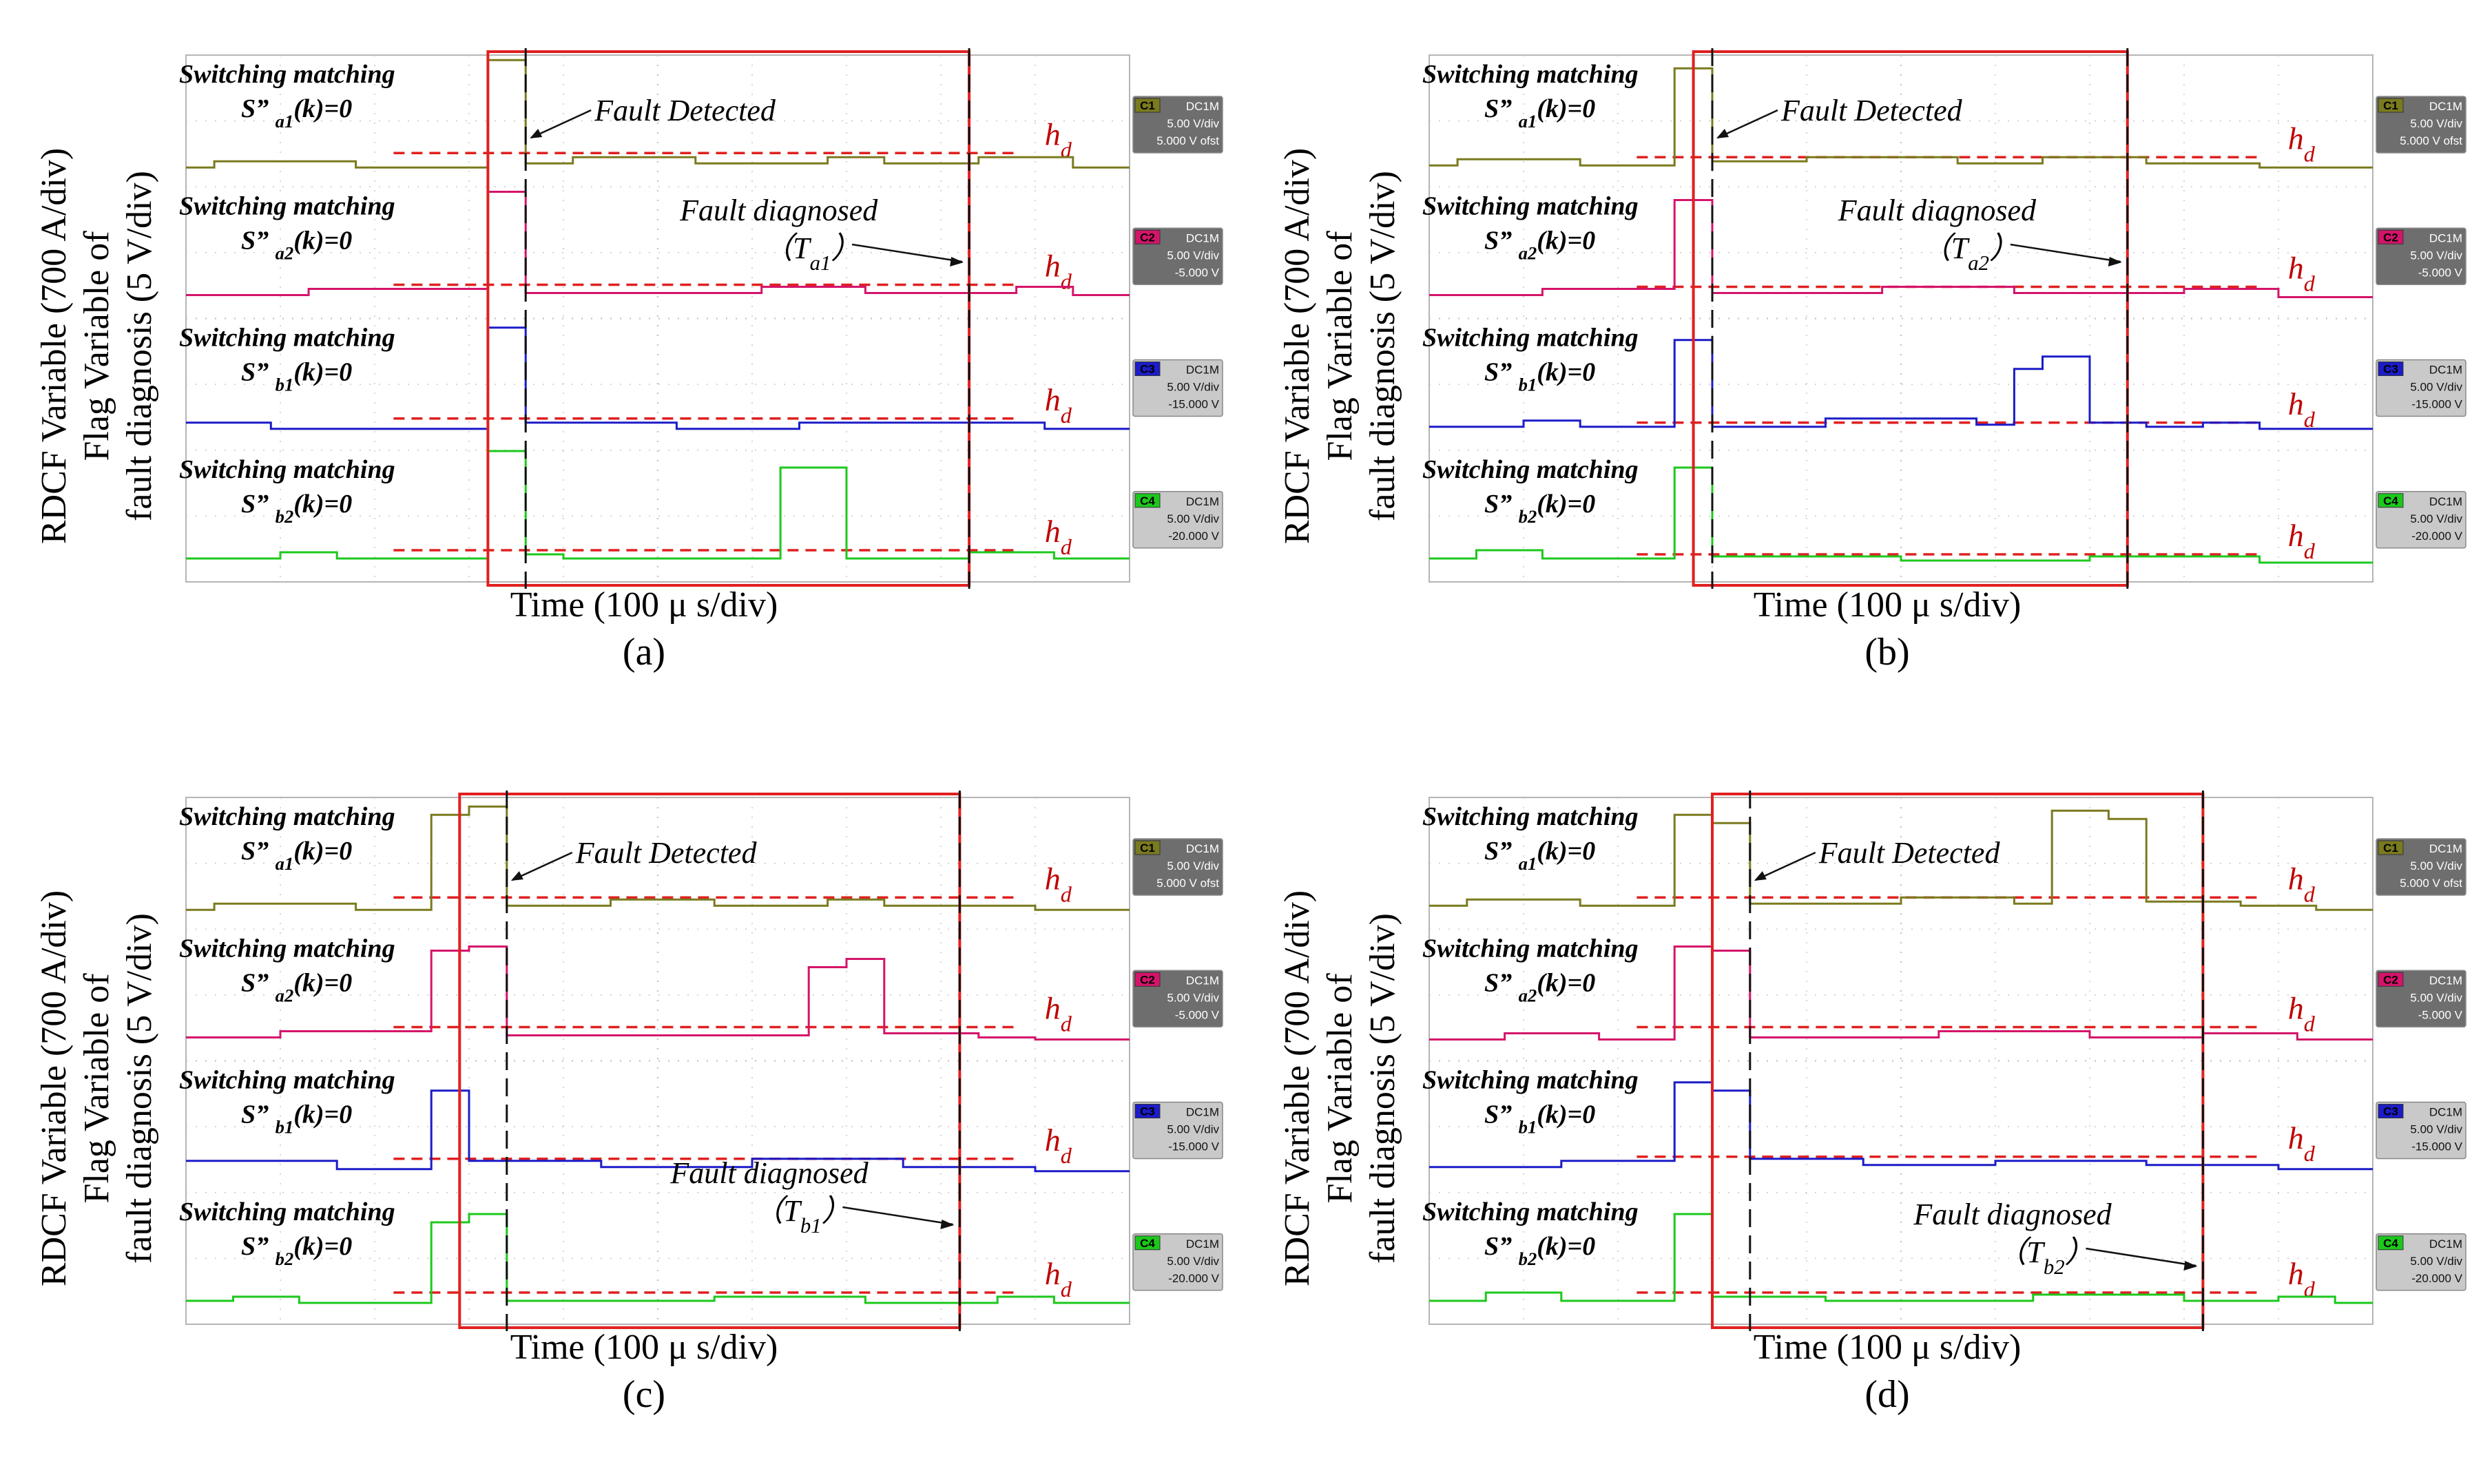  What do you see at coordinates (1148, 106) in the screenshot?
I see `channel-tag-C1` at bounding box center [1148, 106].